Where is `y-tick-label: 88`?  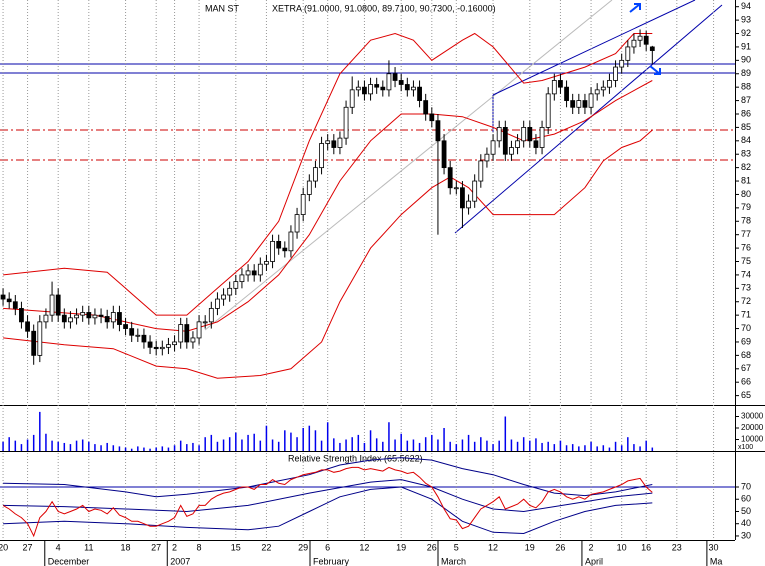 y-tick-label: 88 is located at coordinates (746, 87).